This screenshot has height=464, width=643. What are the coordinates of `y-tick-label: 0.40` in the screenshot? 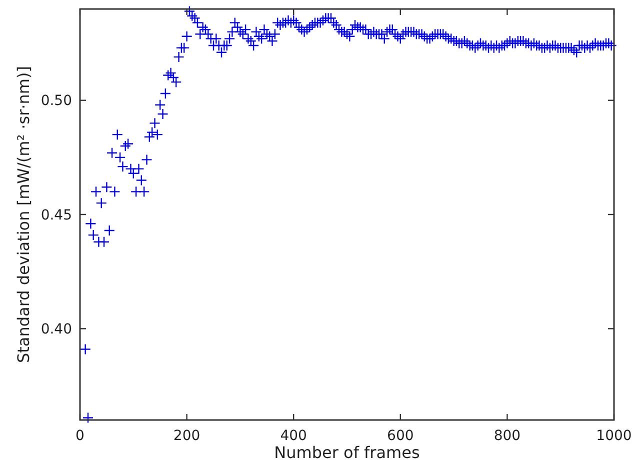 It's located at (56, 330).